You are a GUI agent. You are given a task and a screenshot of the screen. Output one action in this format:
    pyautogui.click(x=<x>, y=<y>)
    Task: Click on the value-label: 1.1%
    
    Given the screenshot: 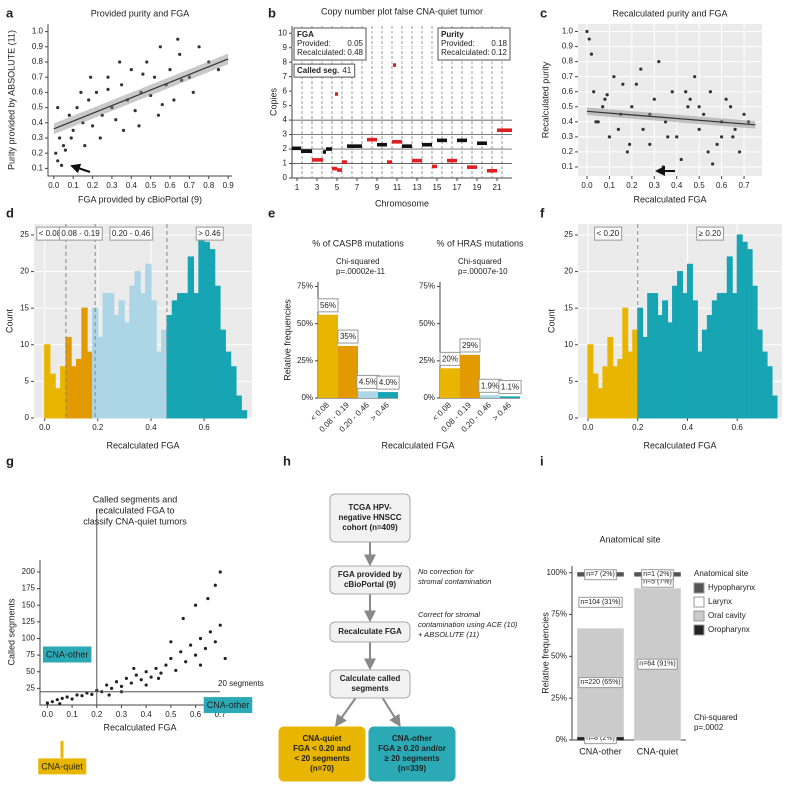 What is the action you would take?
    pyautogui.click(x=510, y=386)
    